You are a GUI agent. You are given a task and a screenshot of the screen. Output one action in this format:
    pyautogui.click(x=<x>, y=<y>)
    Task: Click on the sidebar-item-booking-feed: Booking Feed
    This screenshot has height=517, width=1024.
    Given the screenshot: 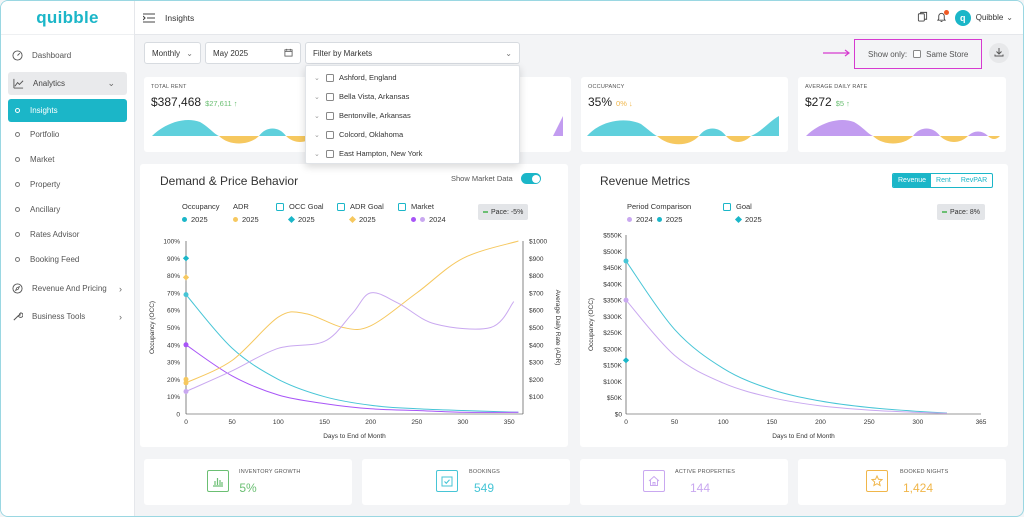 What is the action you would take?
    pyautogui.click(x=67, y=259)
    